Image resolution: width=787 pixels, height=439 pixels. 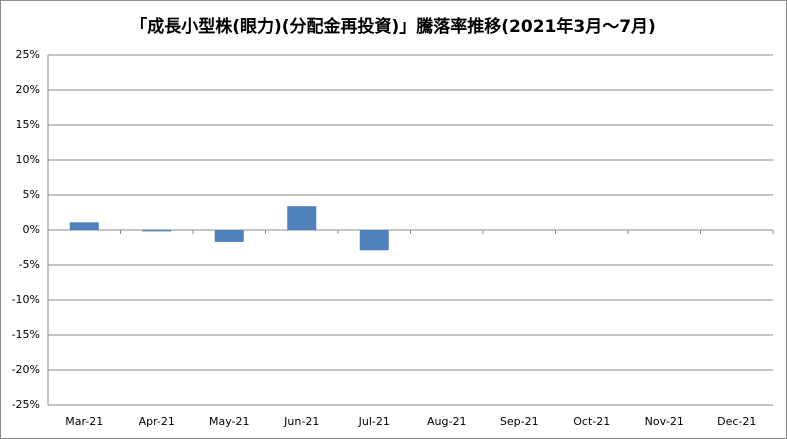 I want to click on x-tick-label: Oct-21, so click(x=591, y=421).